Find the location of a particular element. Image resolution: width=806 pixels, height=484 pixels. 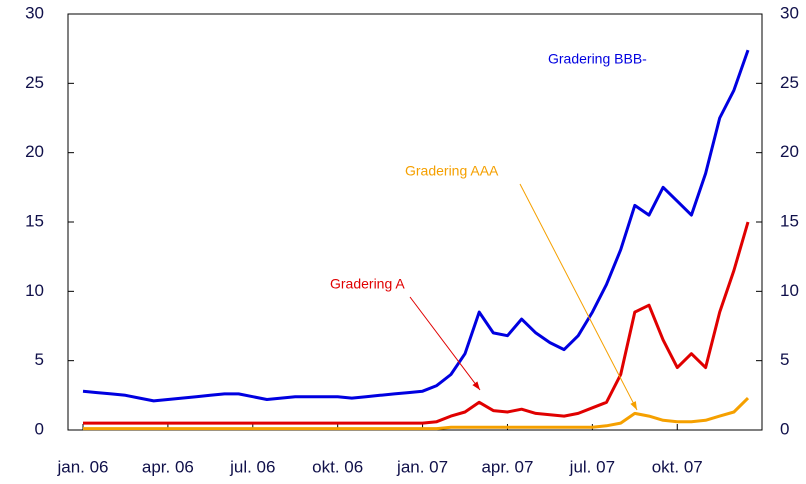

y-tick-label: 10 is located at coordinates (34, 290).